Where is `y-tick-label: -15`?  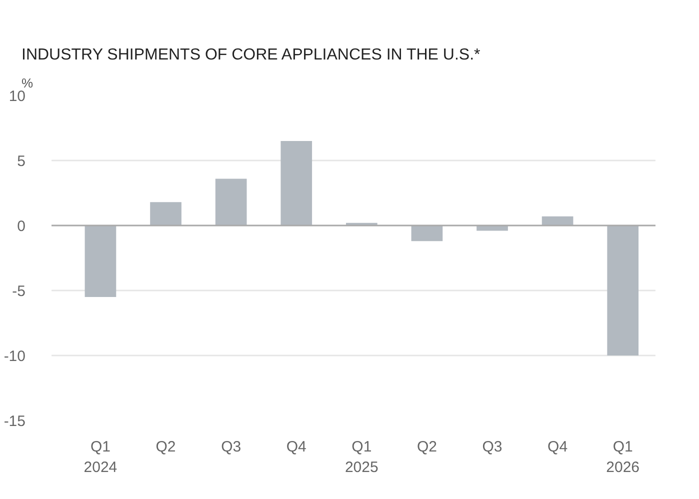 y-tick-label: -15 is located at coordinates (15, 421).